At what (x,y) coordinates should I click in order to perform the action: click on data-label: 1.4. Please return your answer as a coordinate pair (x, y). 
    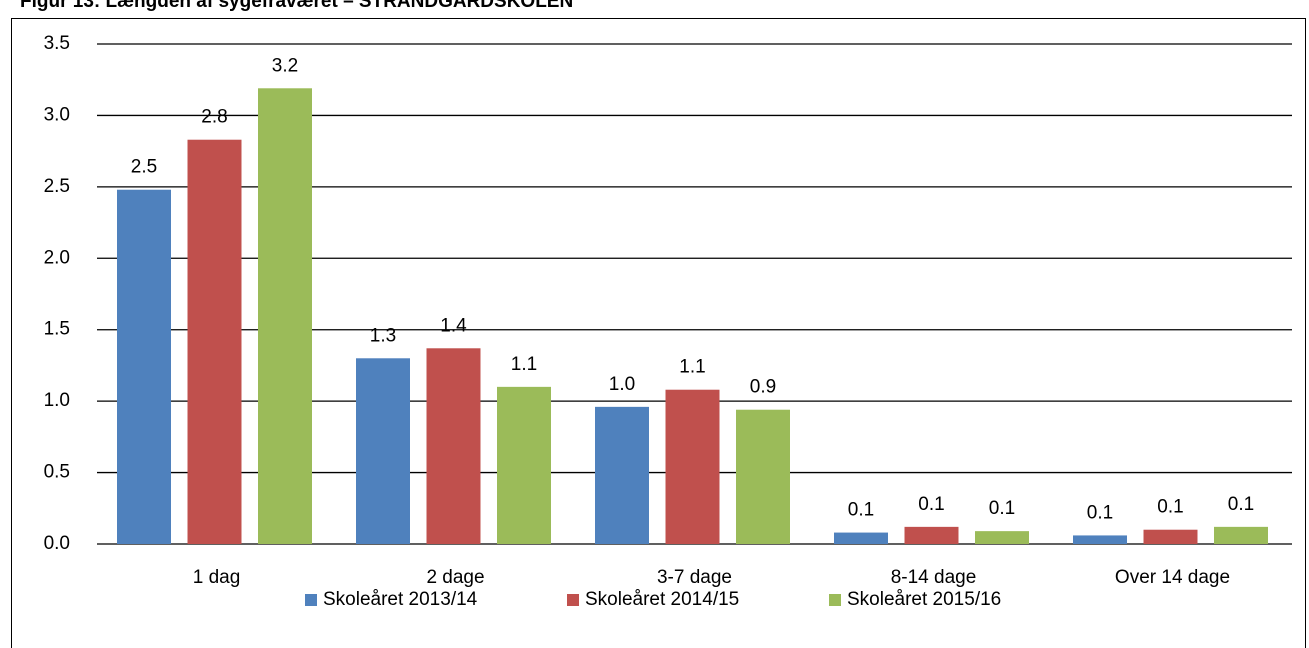
    Looking at the image, I should click on (453, 325).